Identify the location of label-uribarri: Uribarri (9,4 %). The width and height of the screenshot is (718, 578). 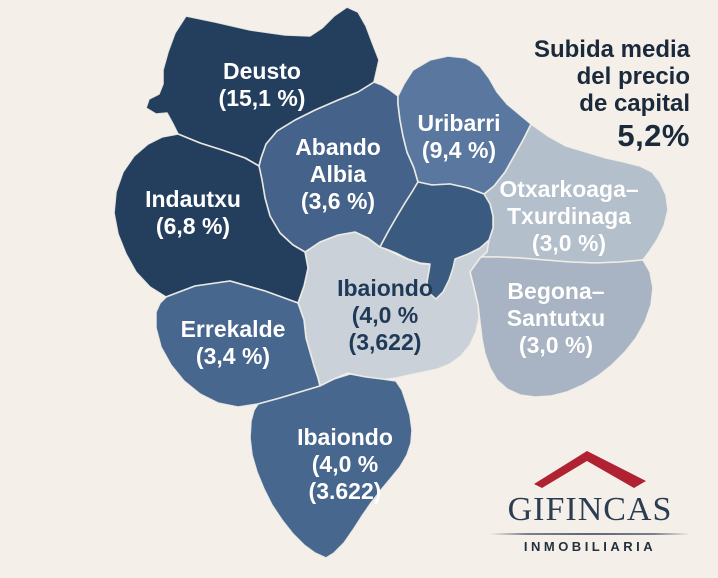
(458, 137).